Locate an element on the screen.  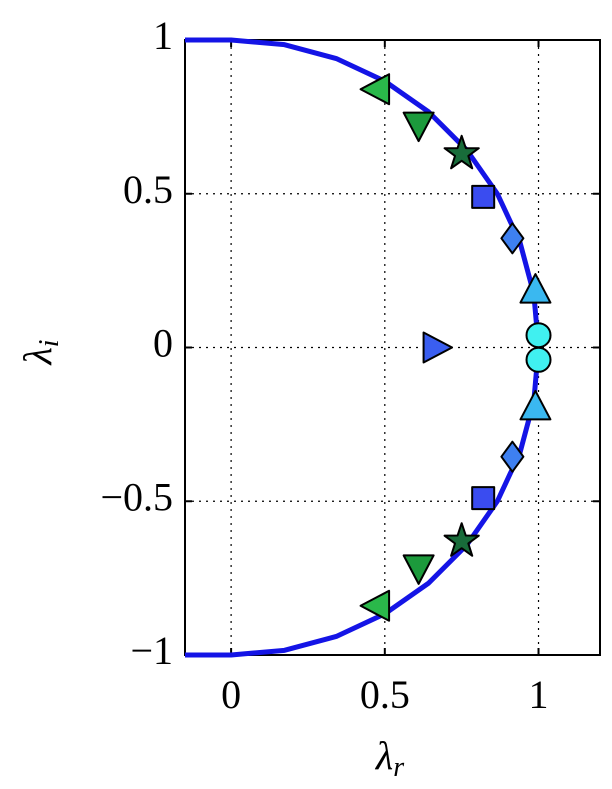
x-label-subscript: r is located at coordinates (398, 767).